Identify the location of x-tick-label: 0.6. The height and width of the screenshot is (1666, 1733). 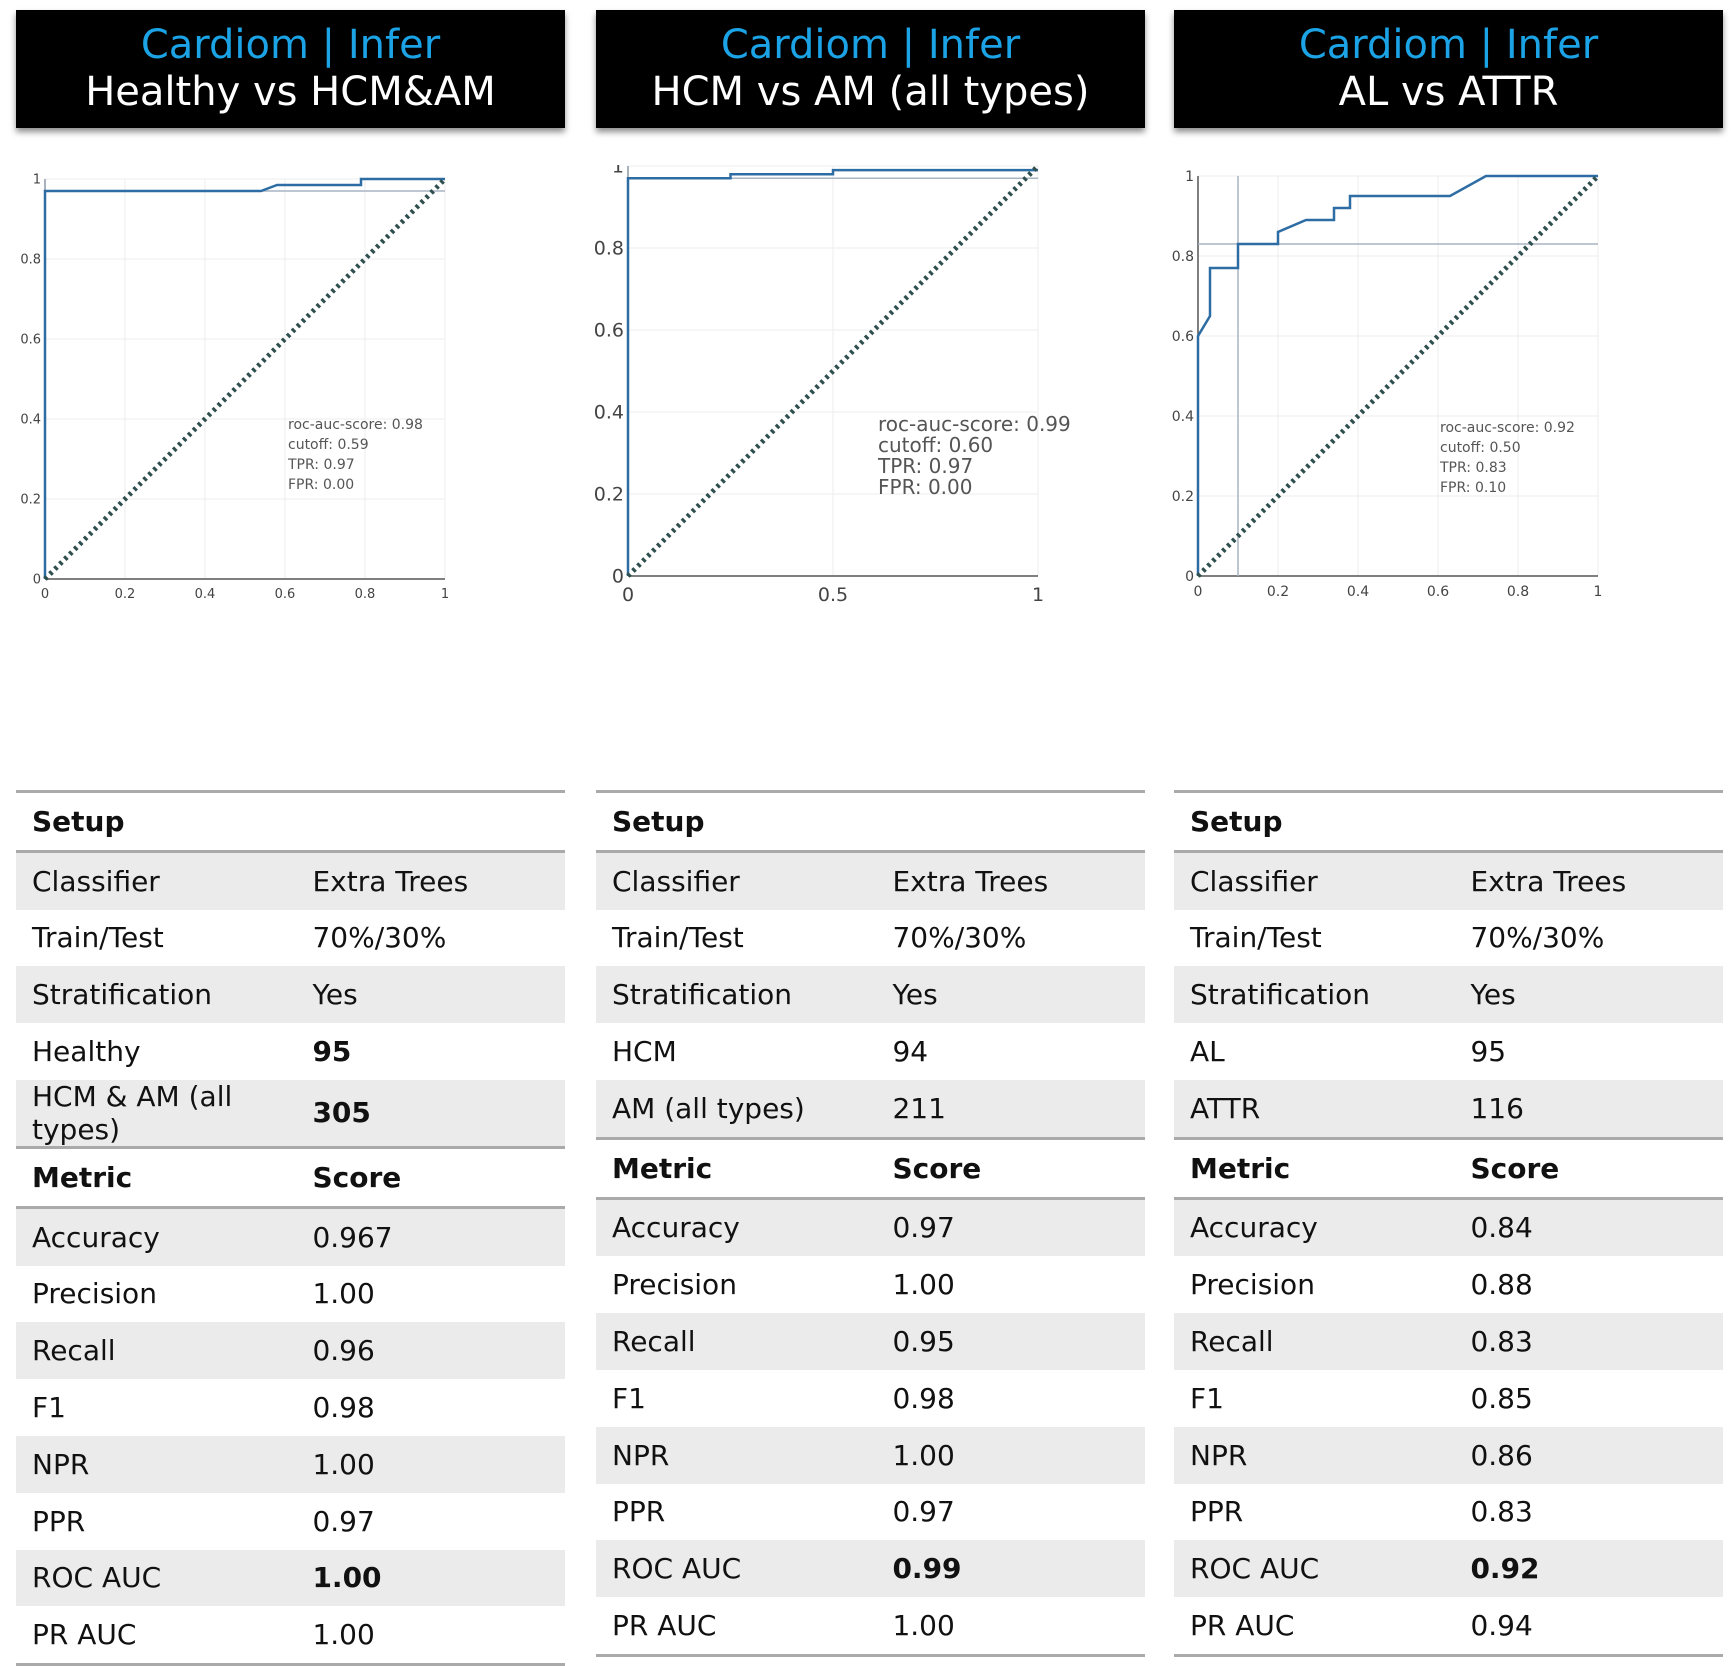
(1438, 592).